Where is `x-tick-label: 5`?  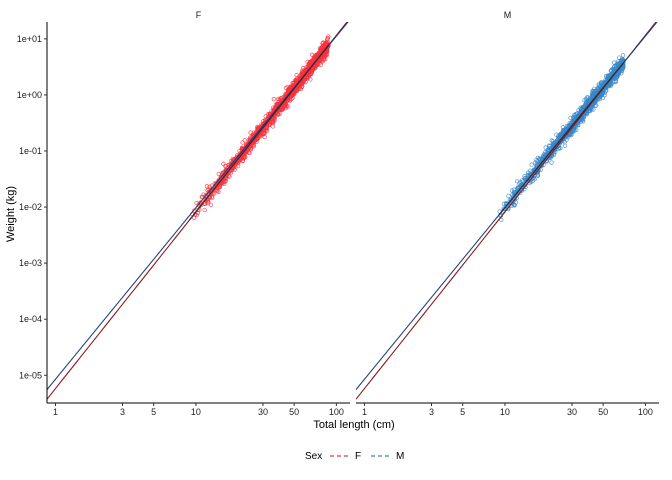
x-tick-label: 5 is located at coordinates (462, 412).